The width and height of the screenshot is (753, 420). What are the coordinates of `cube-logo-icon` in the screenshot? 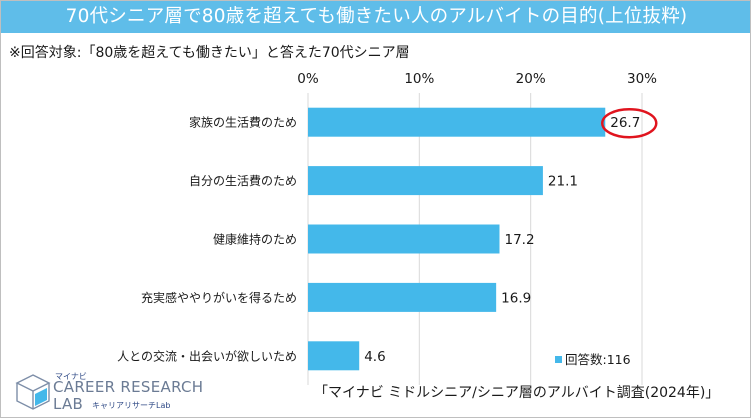 It's located at (33, 392).